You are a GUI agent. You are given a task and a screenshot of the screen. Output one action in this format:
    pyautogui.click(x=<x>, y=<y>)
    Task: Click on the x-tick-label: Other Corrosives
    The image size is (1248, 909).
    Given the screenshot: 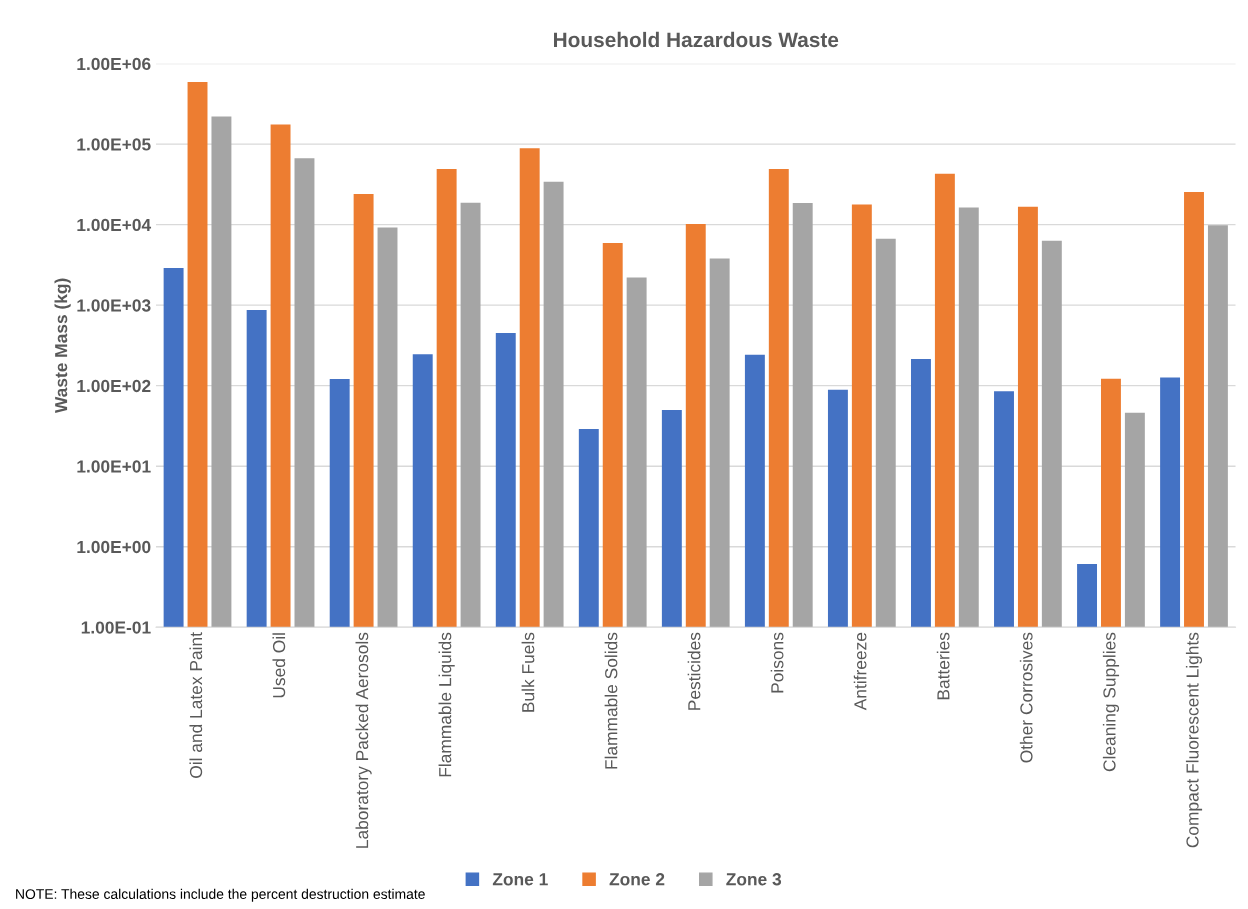 What is the action you would take?
    pyautogui.click(x=1026, y=697)
    